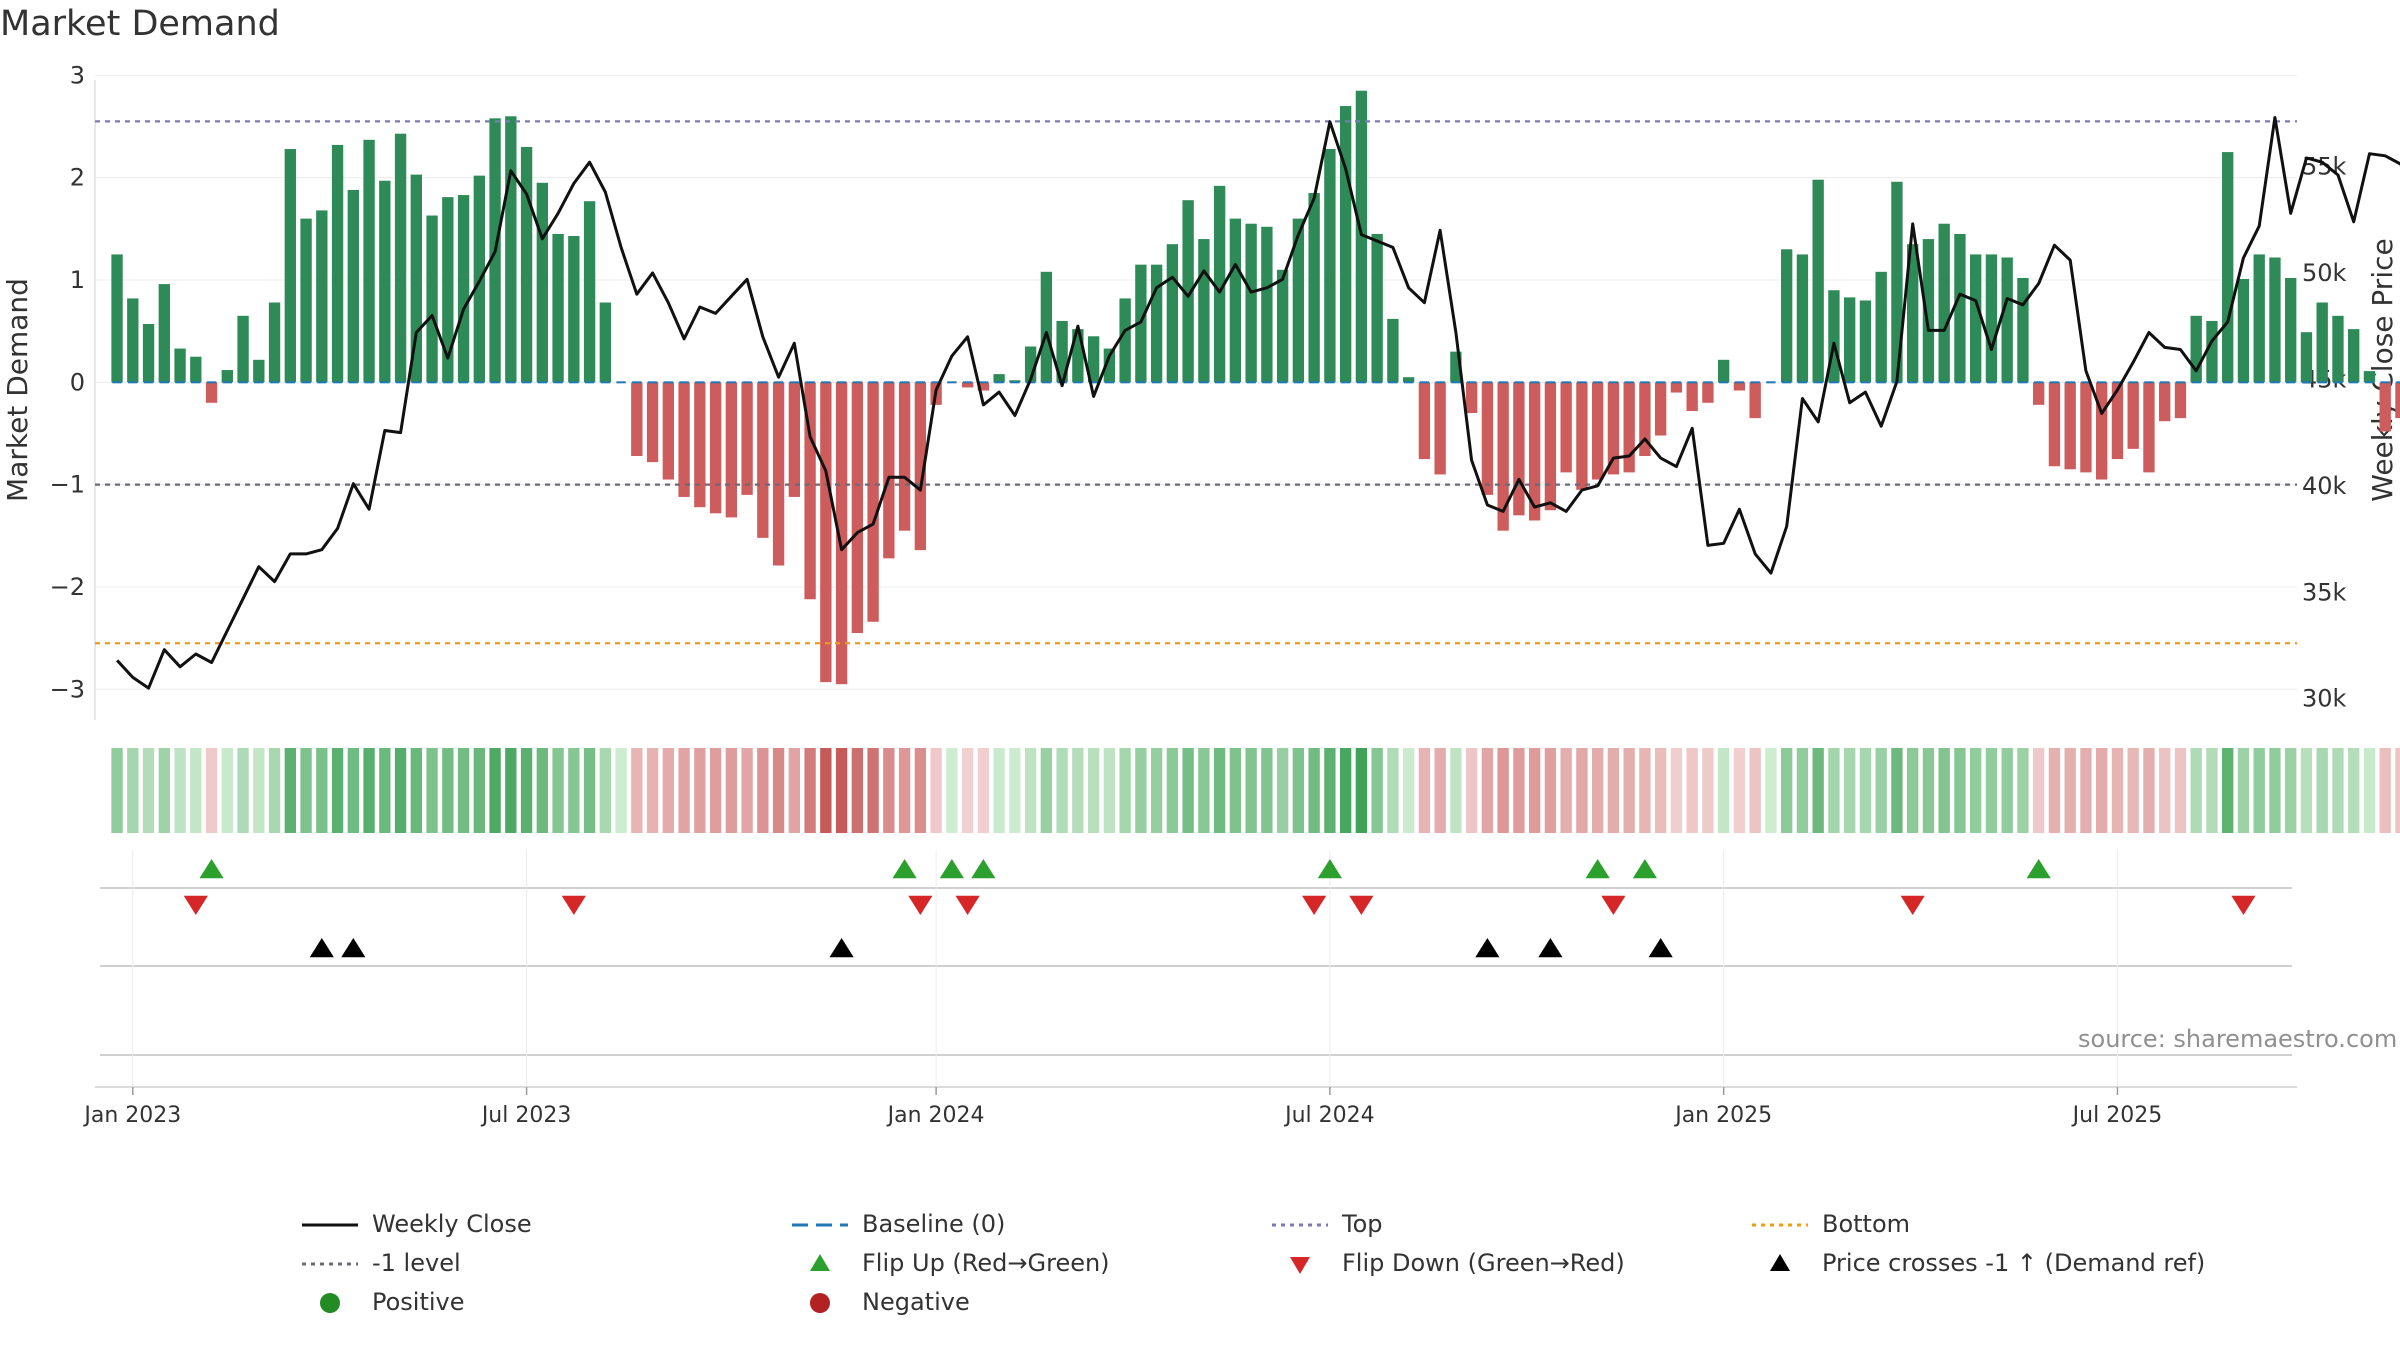 The height and width of the screenshot is (1350, 2400). I want to click on y2-axis-label: Weekly Close Price, so click(2382, 369).